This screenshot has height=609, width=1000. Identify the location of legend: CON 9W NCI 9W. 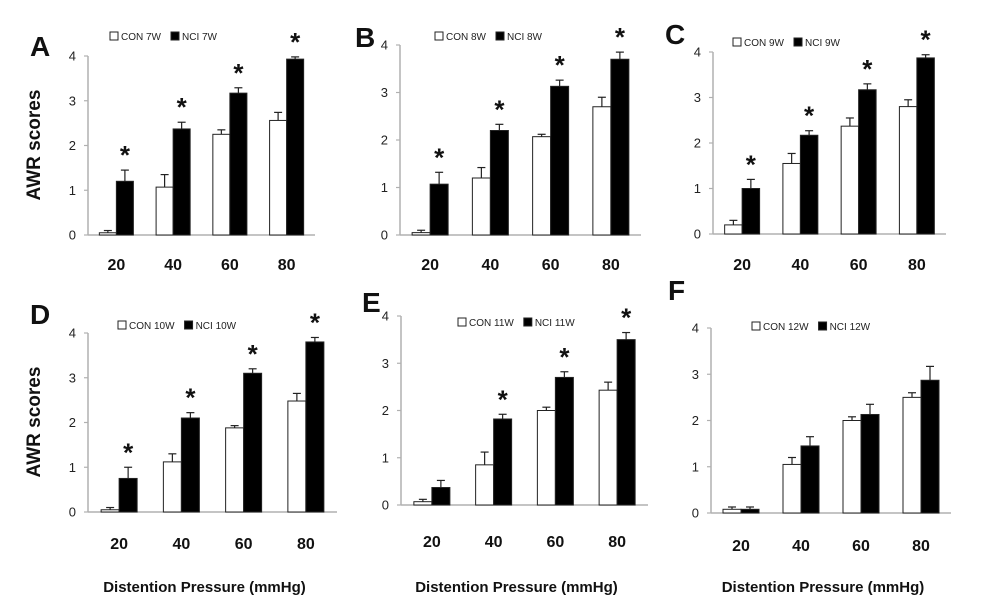
(786, 43).